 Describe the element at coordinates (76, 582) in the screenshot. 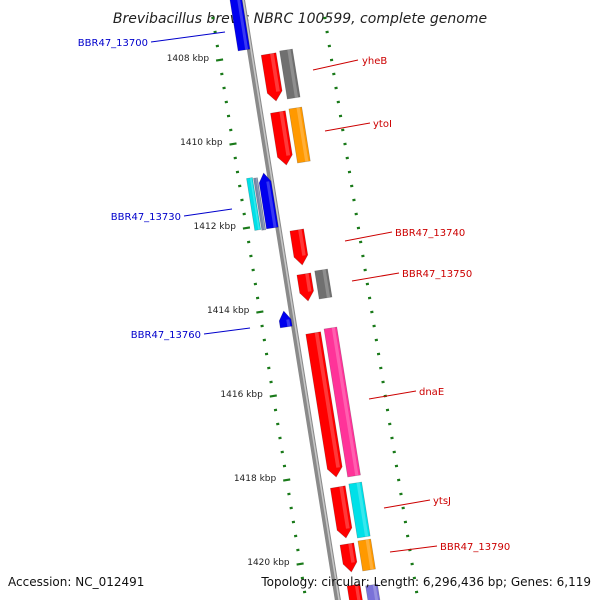

I see `accession-text: Accession: NC_012491` at that location.